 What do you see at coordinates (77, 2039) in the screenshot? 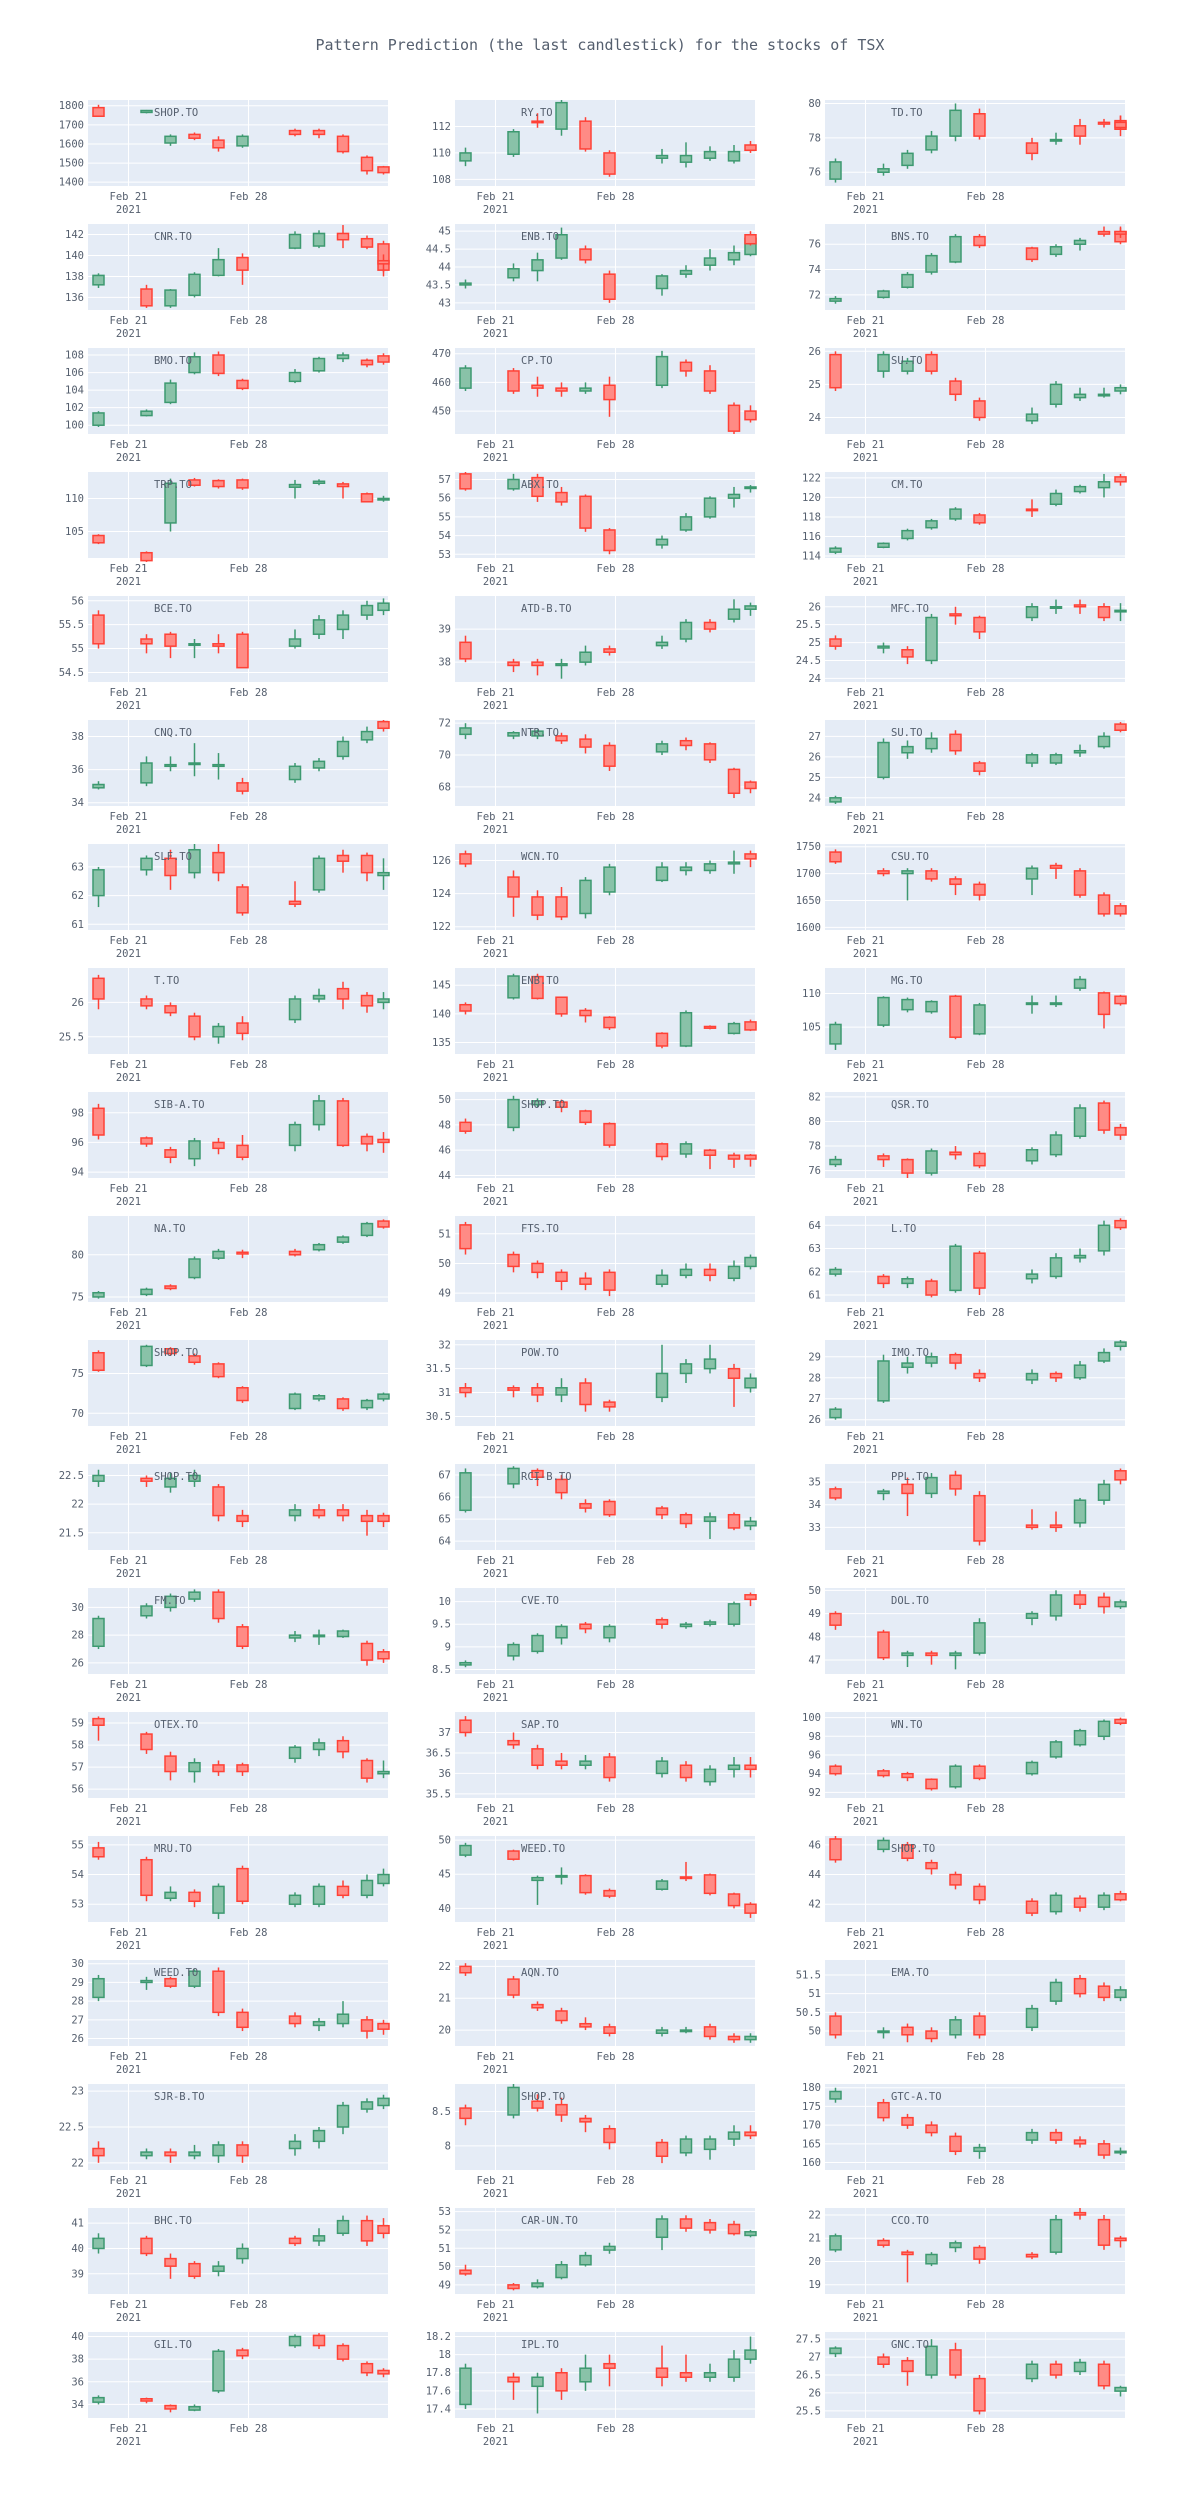
I see `y-tick-label: 26` at bounding box center [77, 2039].